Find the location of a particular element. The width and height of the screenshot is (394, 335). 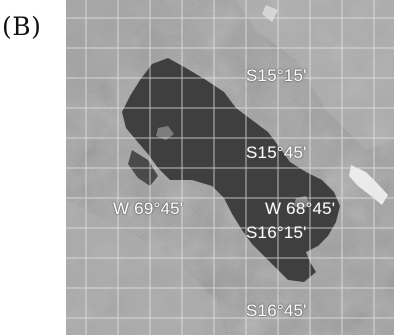

snow-patch is located at coordinates (368, 185).